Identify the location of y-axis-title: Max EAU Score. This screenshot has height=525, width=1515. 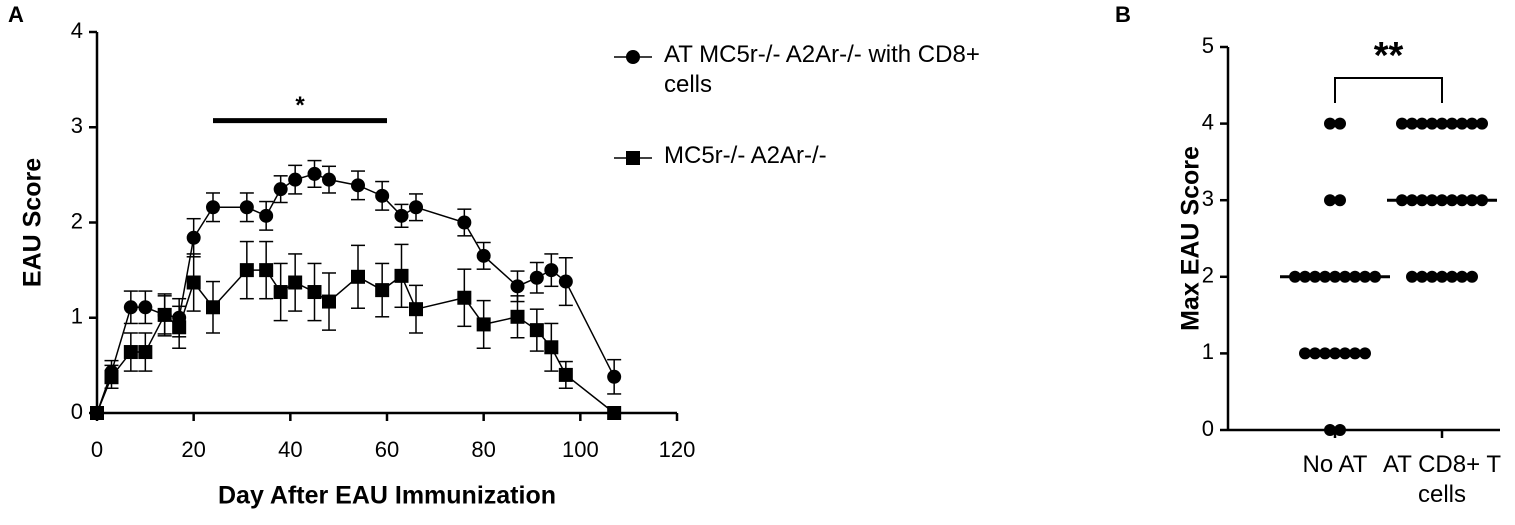
(1191, 238).